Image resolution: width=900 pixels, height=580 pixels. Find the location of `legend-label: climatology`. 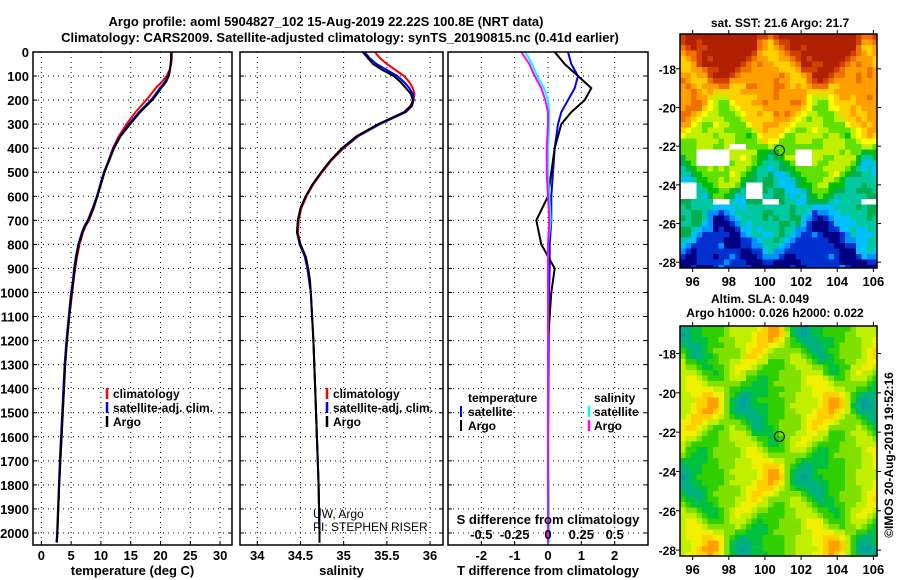

legend-label: climatology is located at coordinates (146, 394).